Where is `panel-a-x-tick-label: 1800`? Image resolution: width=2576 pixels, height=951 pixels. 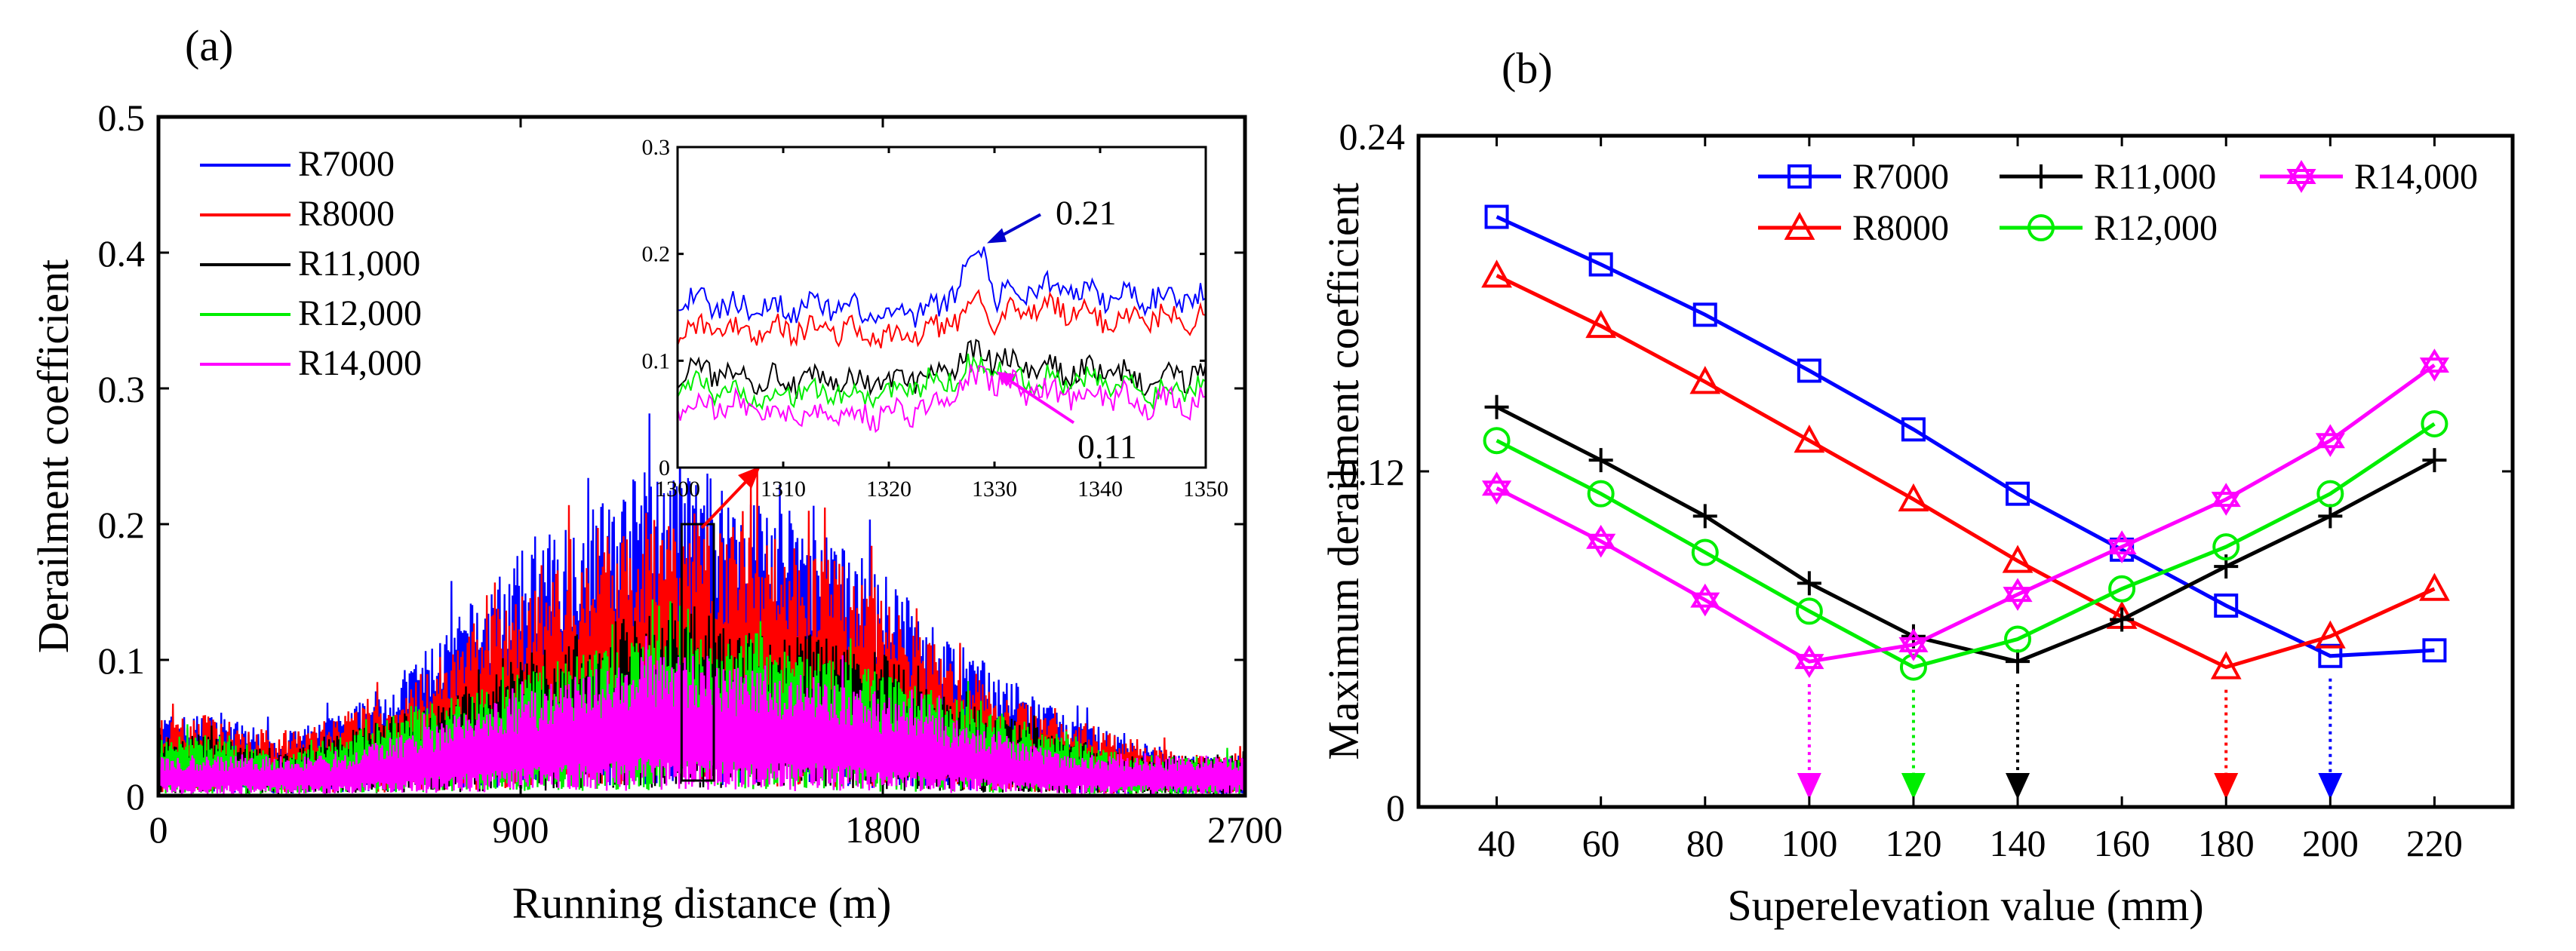 panel-a-x-tick-label: 1800 is located at coordinates (883, 829).